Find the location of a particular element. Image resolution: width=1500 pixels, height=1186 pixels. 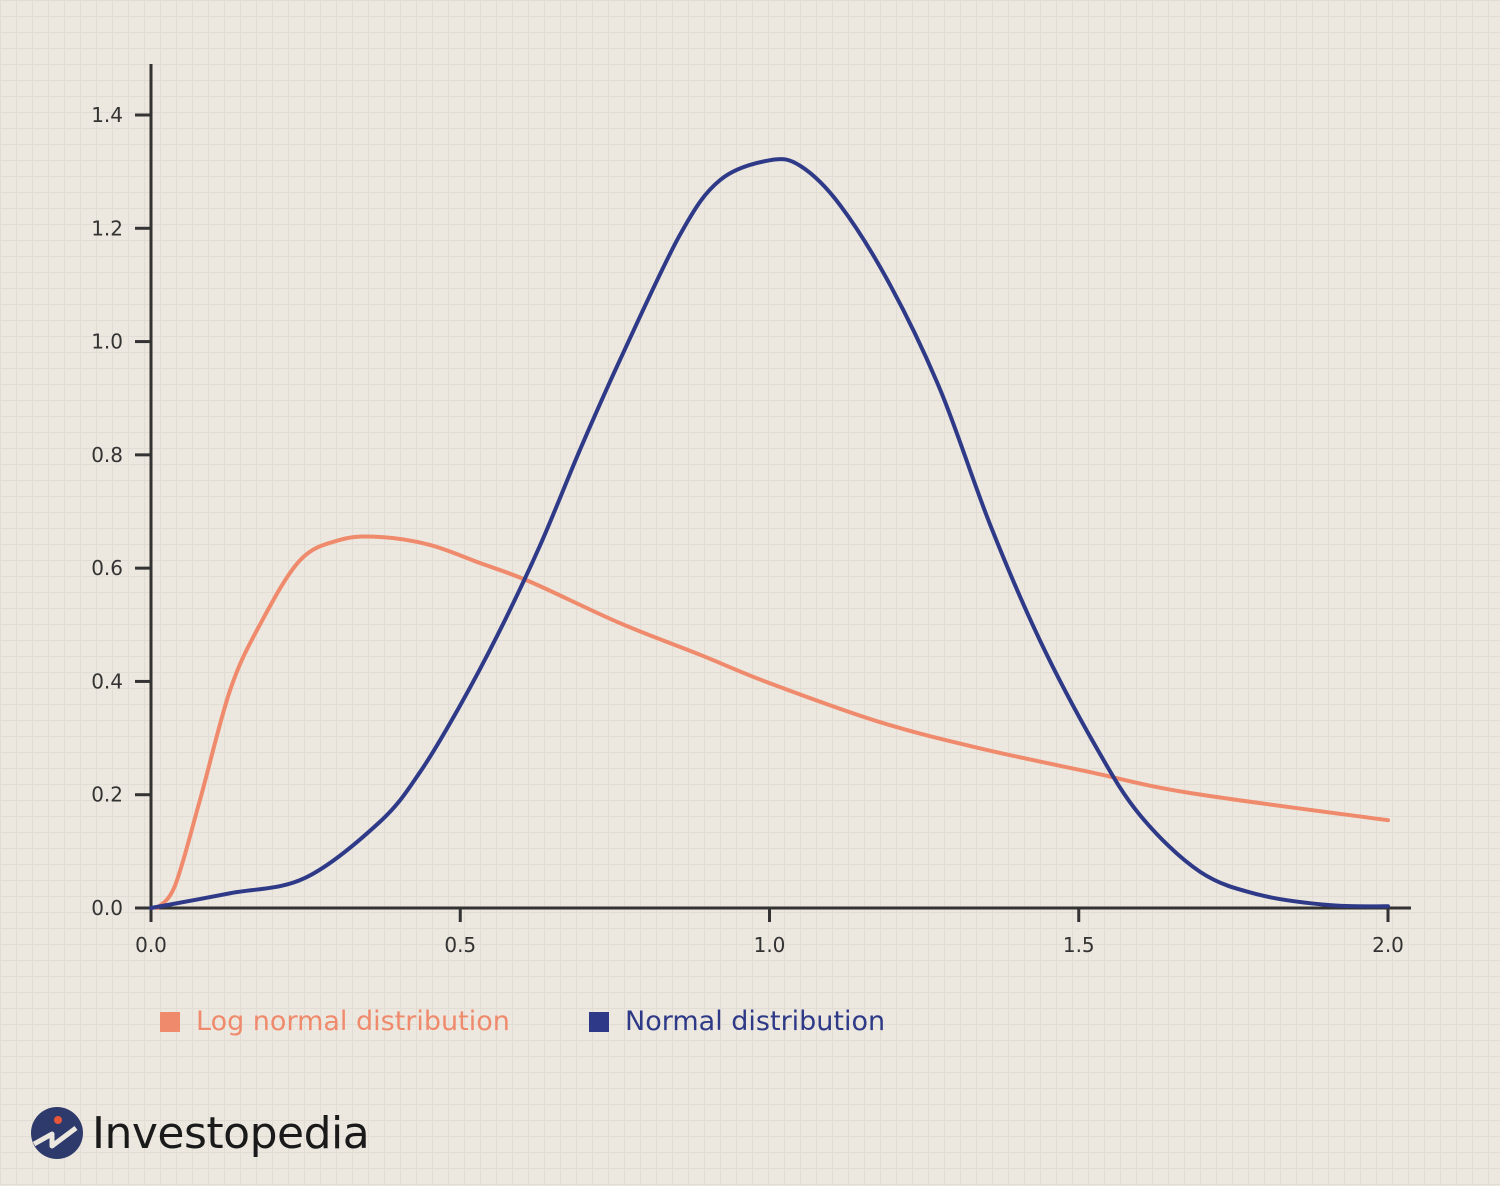

y-tick-label: 0.2 is located at coordinates (107, 795).